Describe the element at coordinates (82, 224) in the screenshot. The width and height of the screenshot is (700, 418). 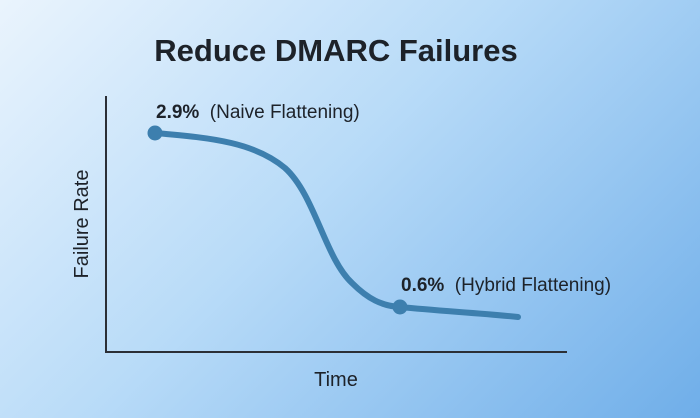
I see `y-axis-label: Failure Rate` at that location.